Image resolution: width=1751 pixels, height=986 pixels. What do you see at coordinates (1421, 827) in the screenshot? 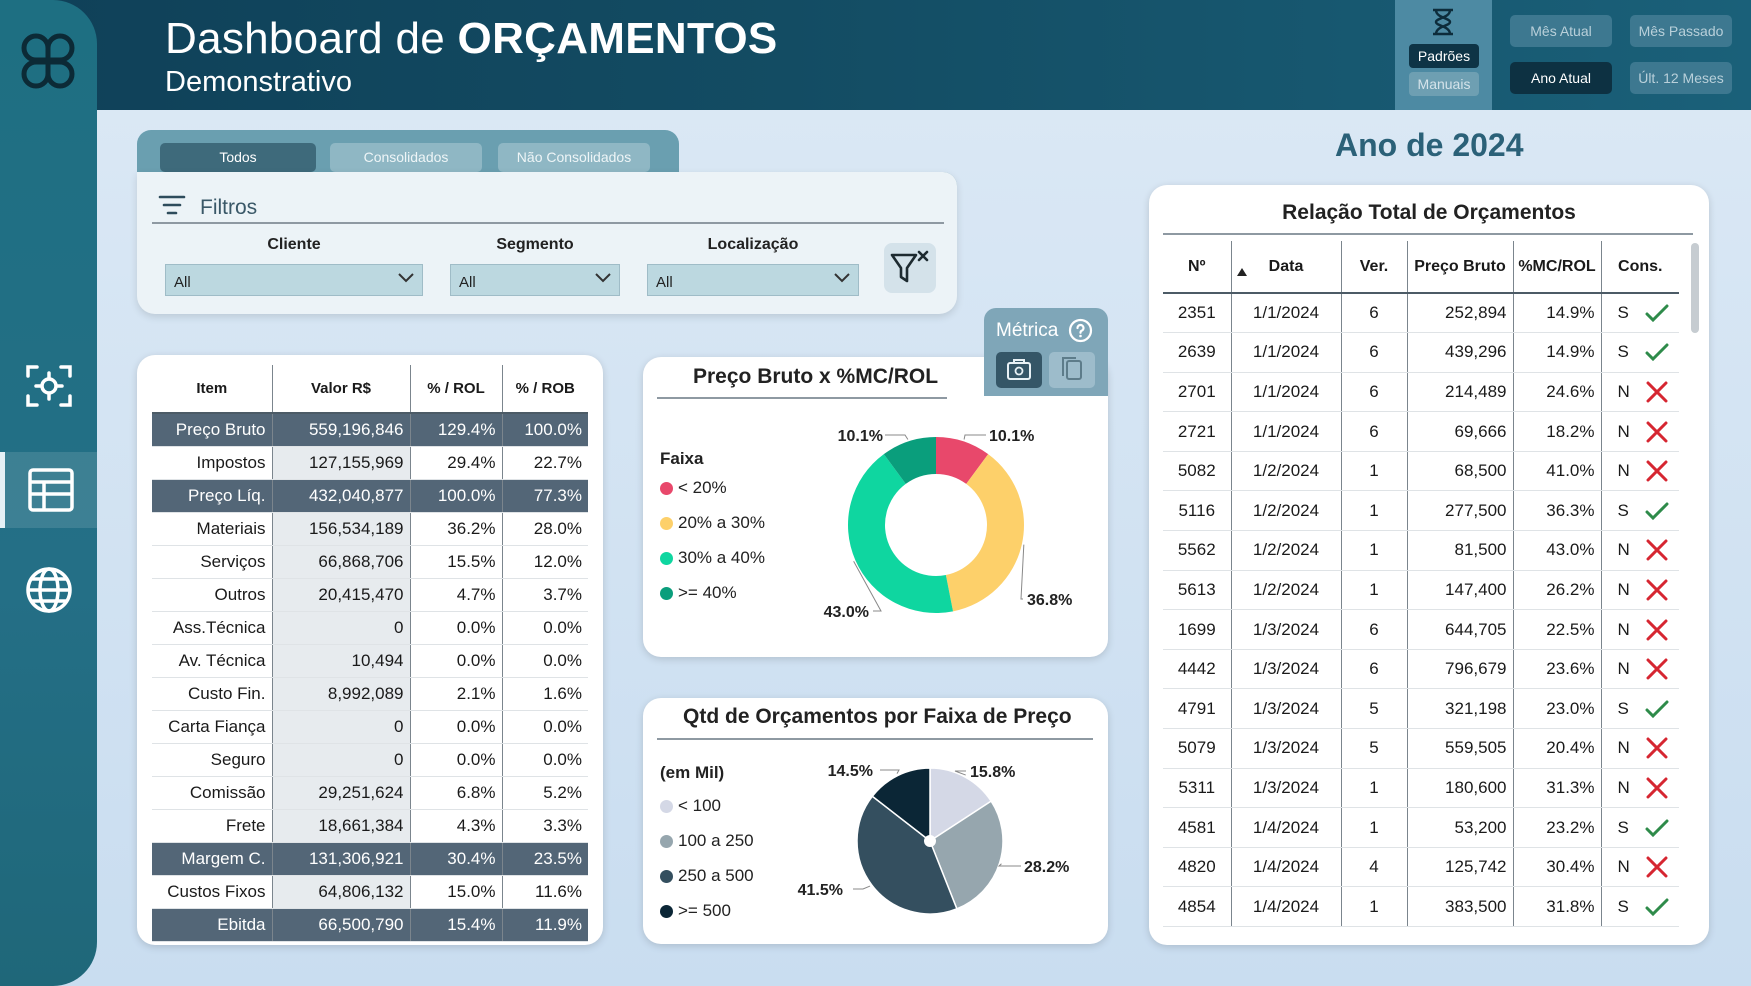
I see `table-row: 4581 1/4/2024 1 53,200 23.2% S` at bounding box center [1421, 827].